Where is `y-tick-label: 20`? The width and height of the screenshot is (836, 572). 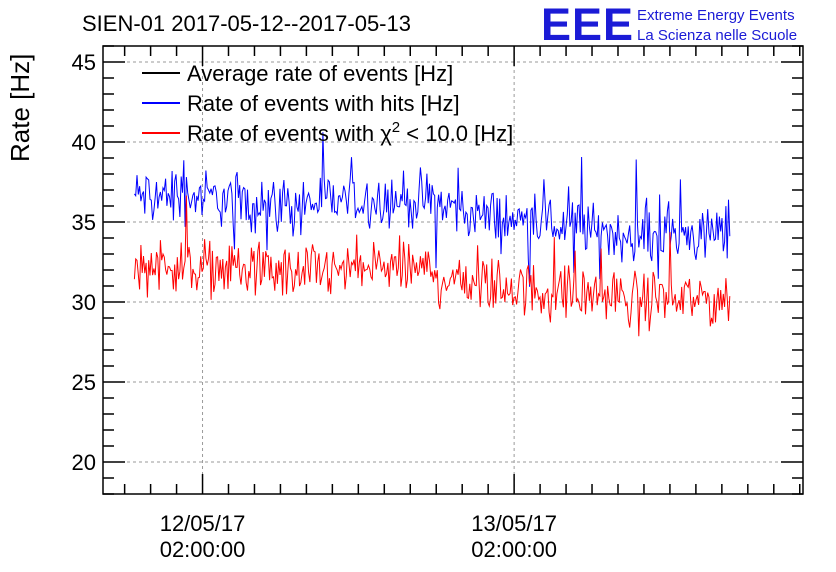 y-tick-label: 20 is located at coordinates (84, 462).